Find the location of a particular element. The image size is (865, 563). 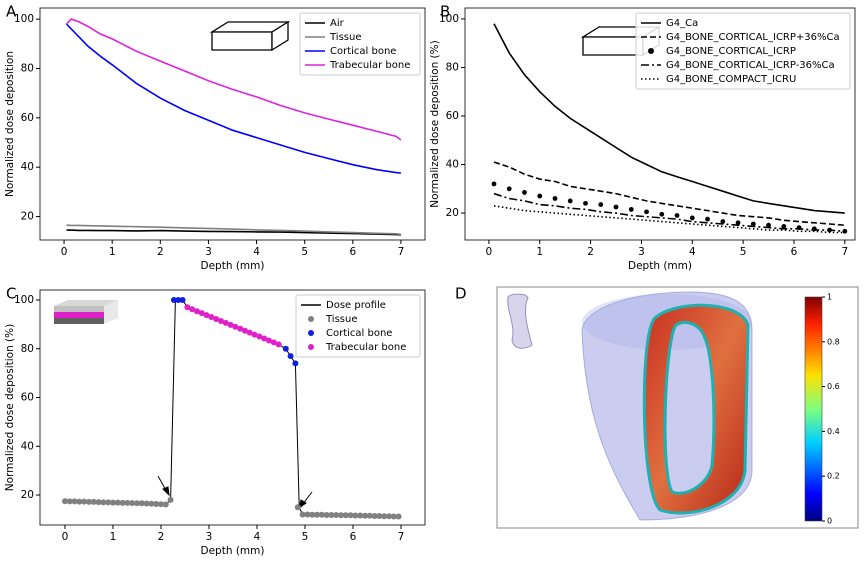

legend-label: G4_Ca is located at coordinates (682, 23).